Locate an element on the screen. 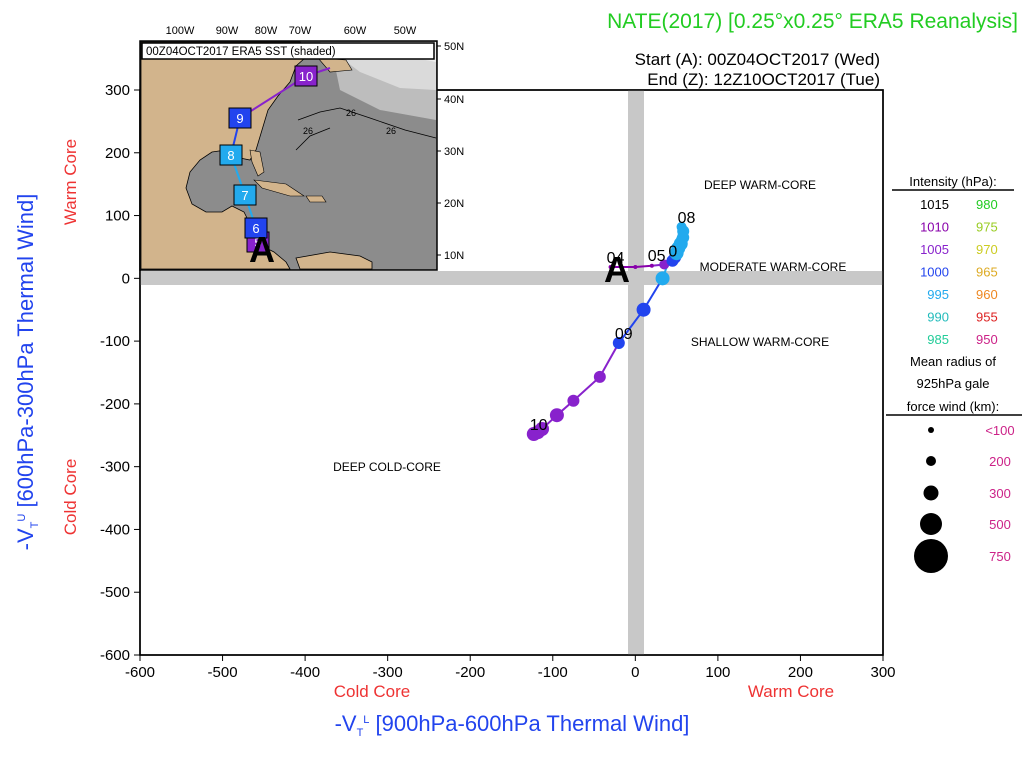  chart-title: NATE(2017) [0.25°x0.25° ERA5 Reanalysis] is located at coordinates (812, 21).